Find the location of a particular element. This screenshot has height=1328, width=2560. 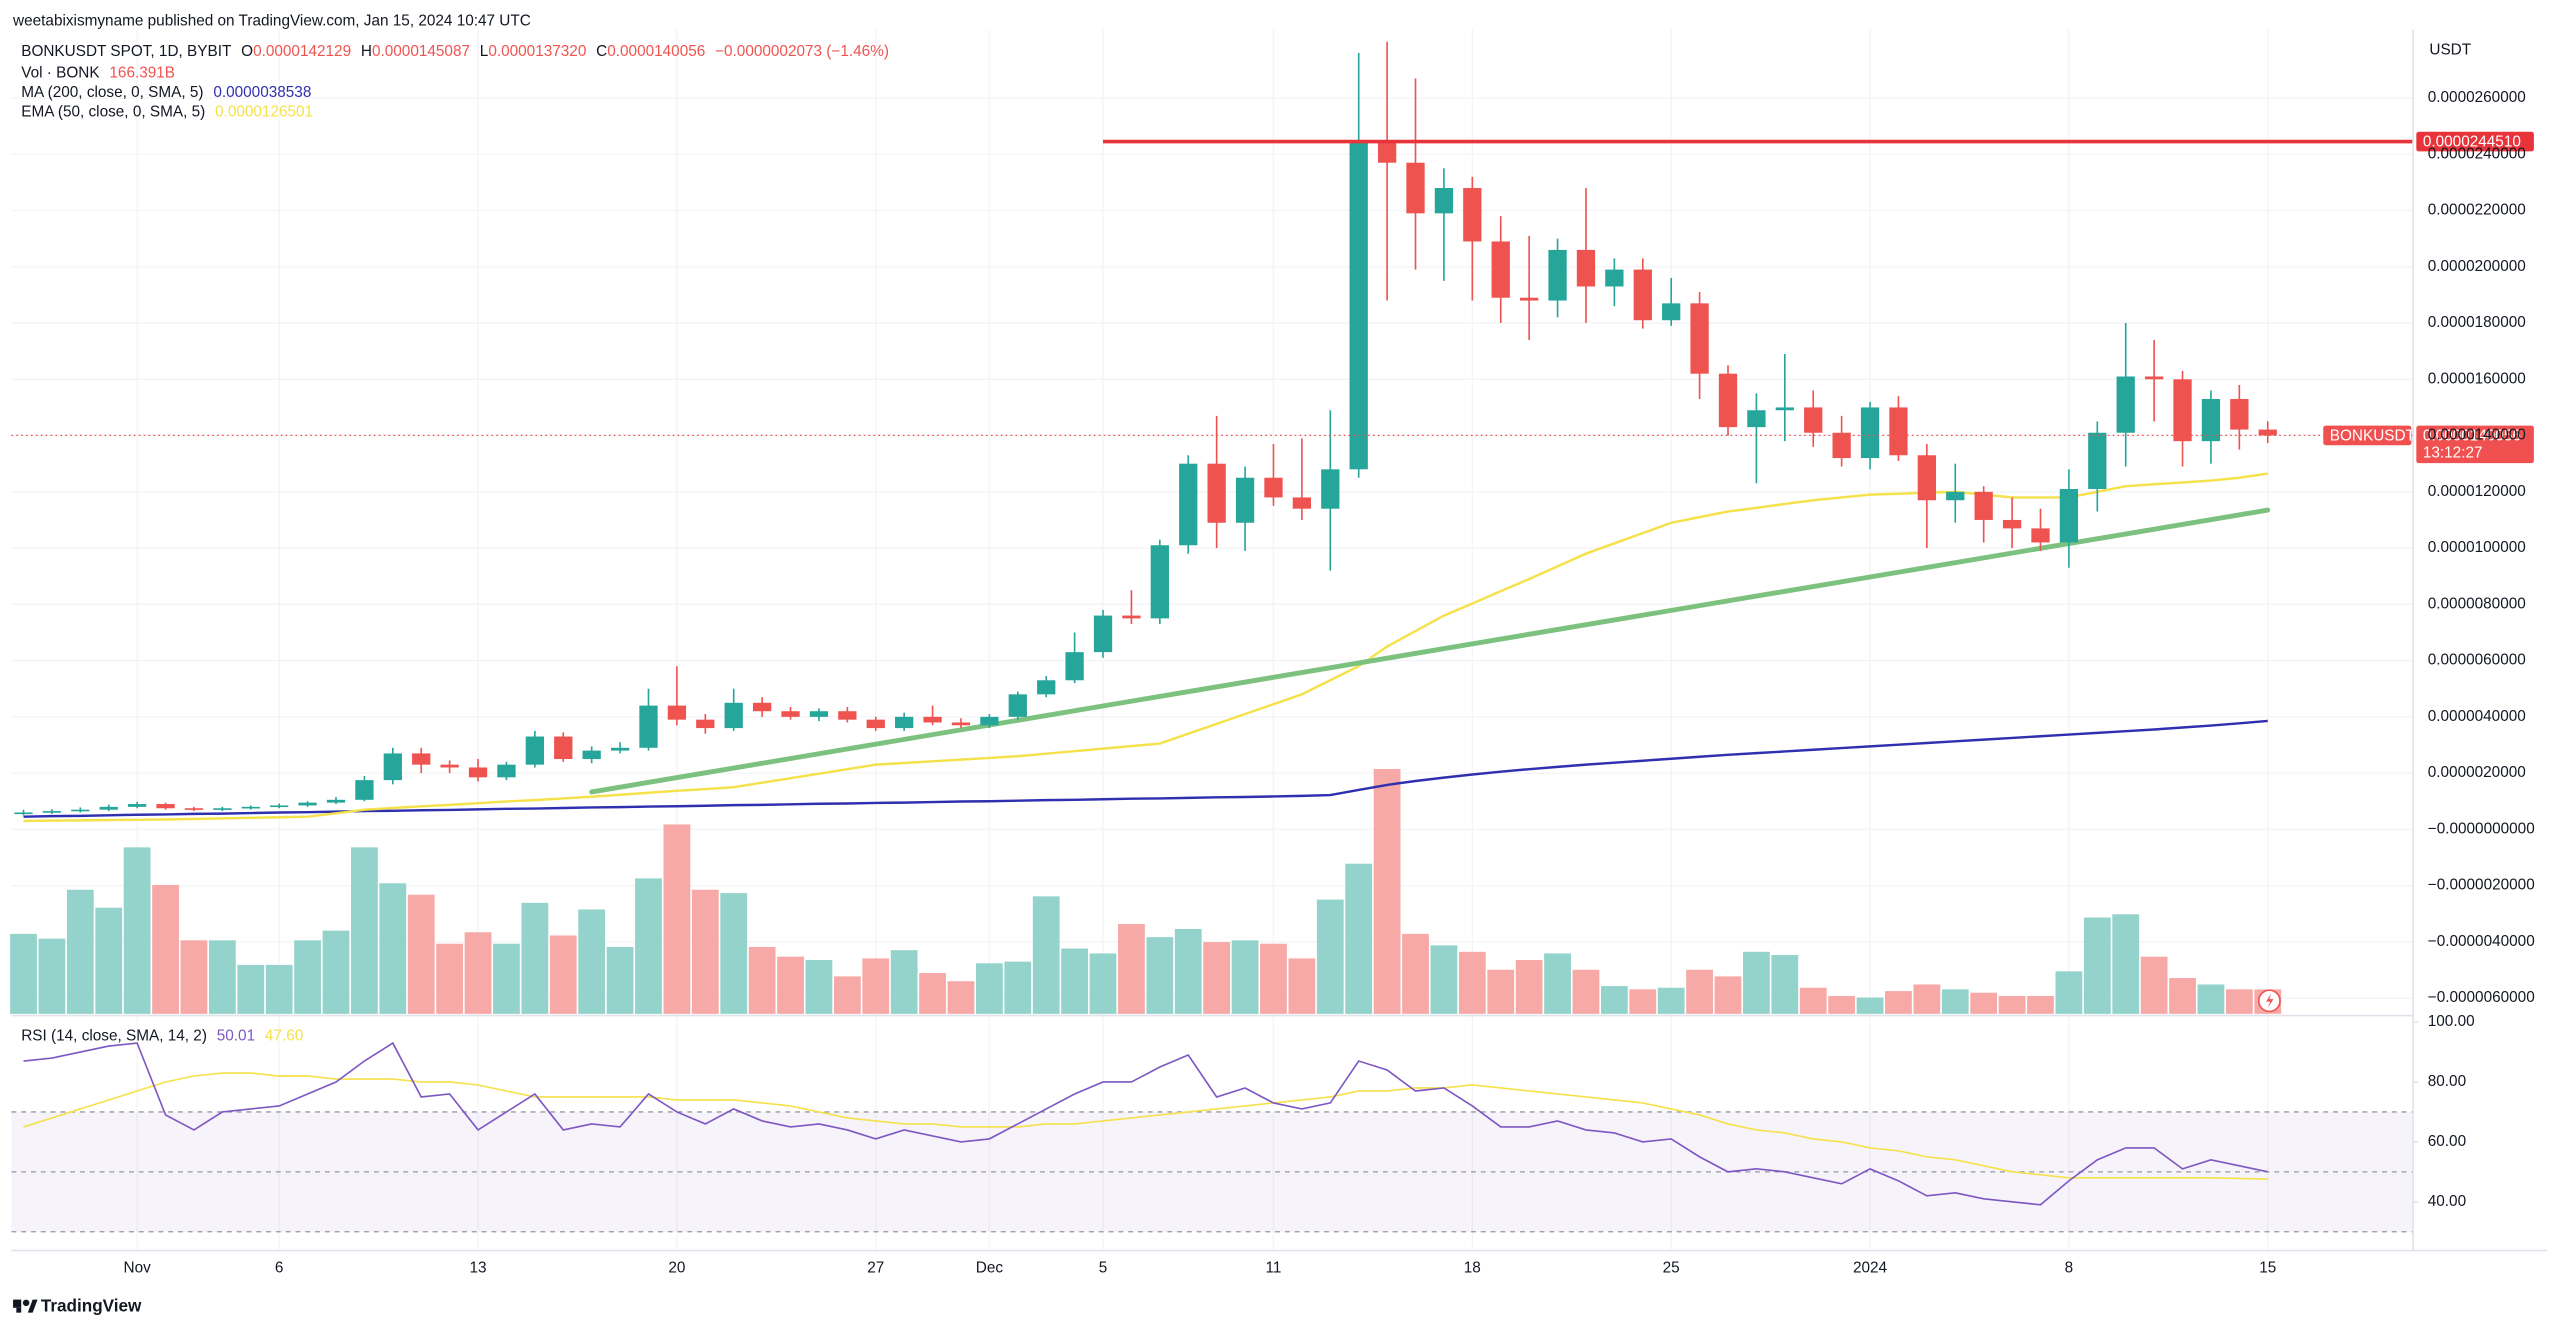

brand: TradingView is located at coordinates (91, 1305).